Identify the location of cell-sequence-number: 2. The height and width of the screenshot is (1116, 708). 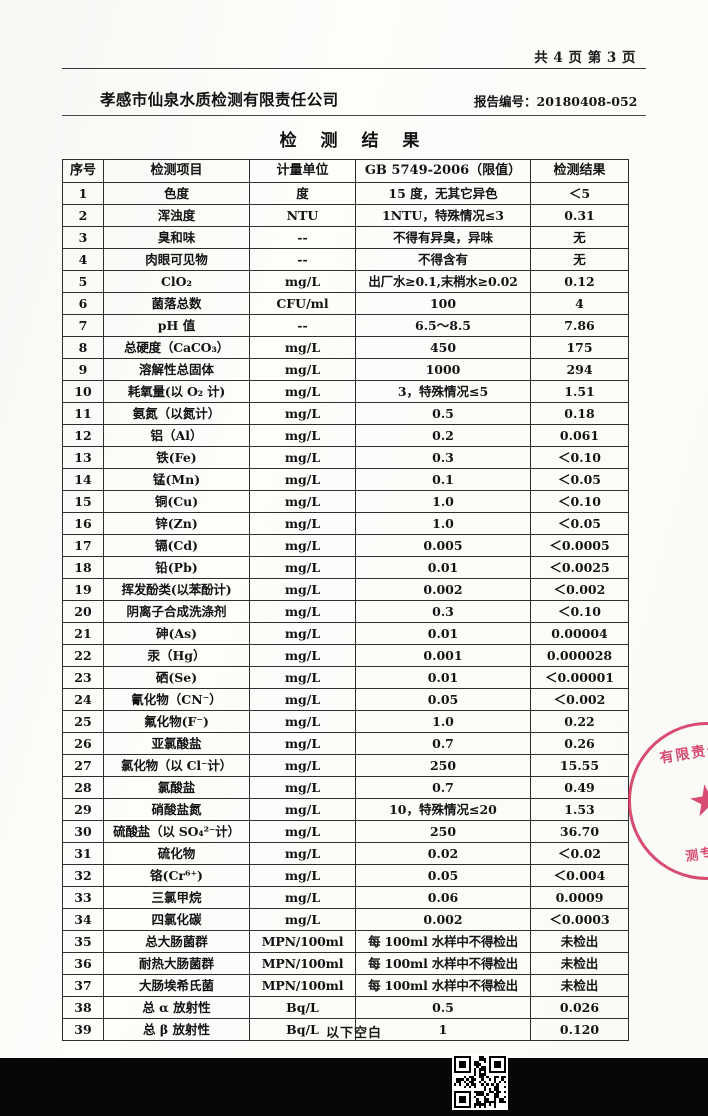
(83, 215).